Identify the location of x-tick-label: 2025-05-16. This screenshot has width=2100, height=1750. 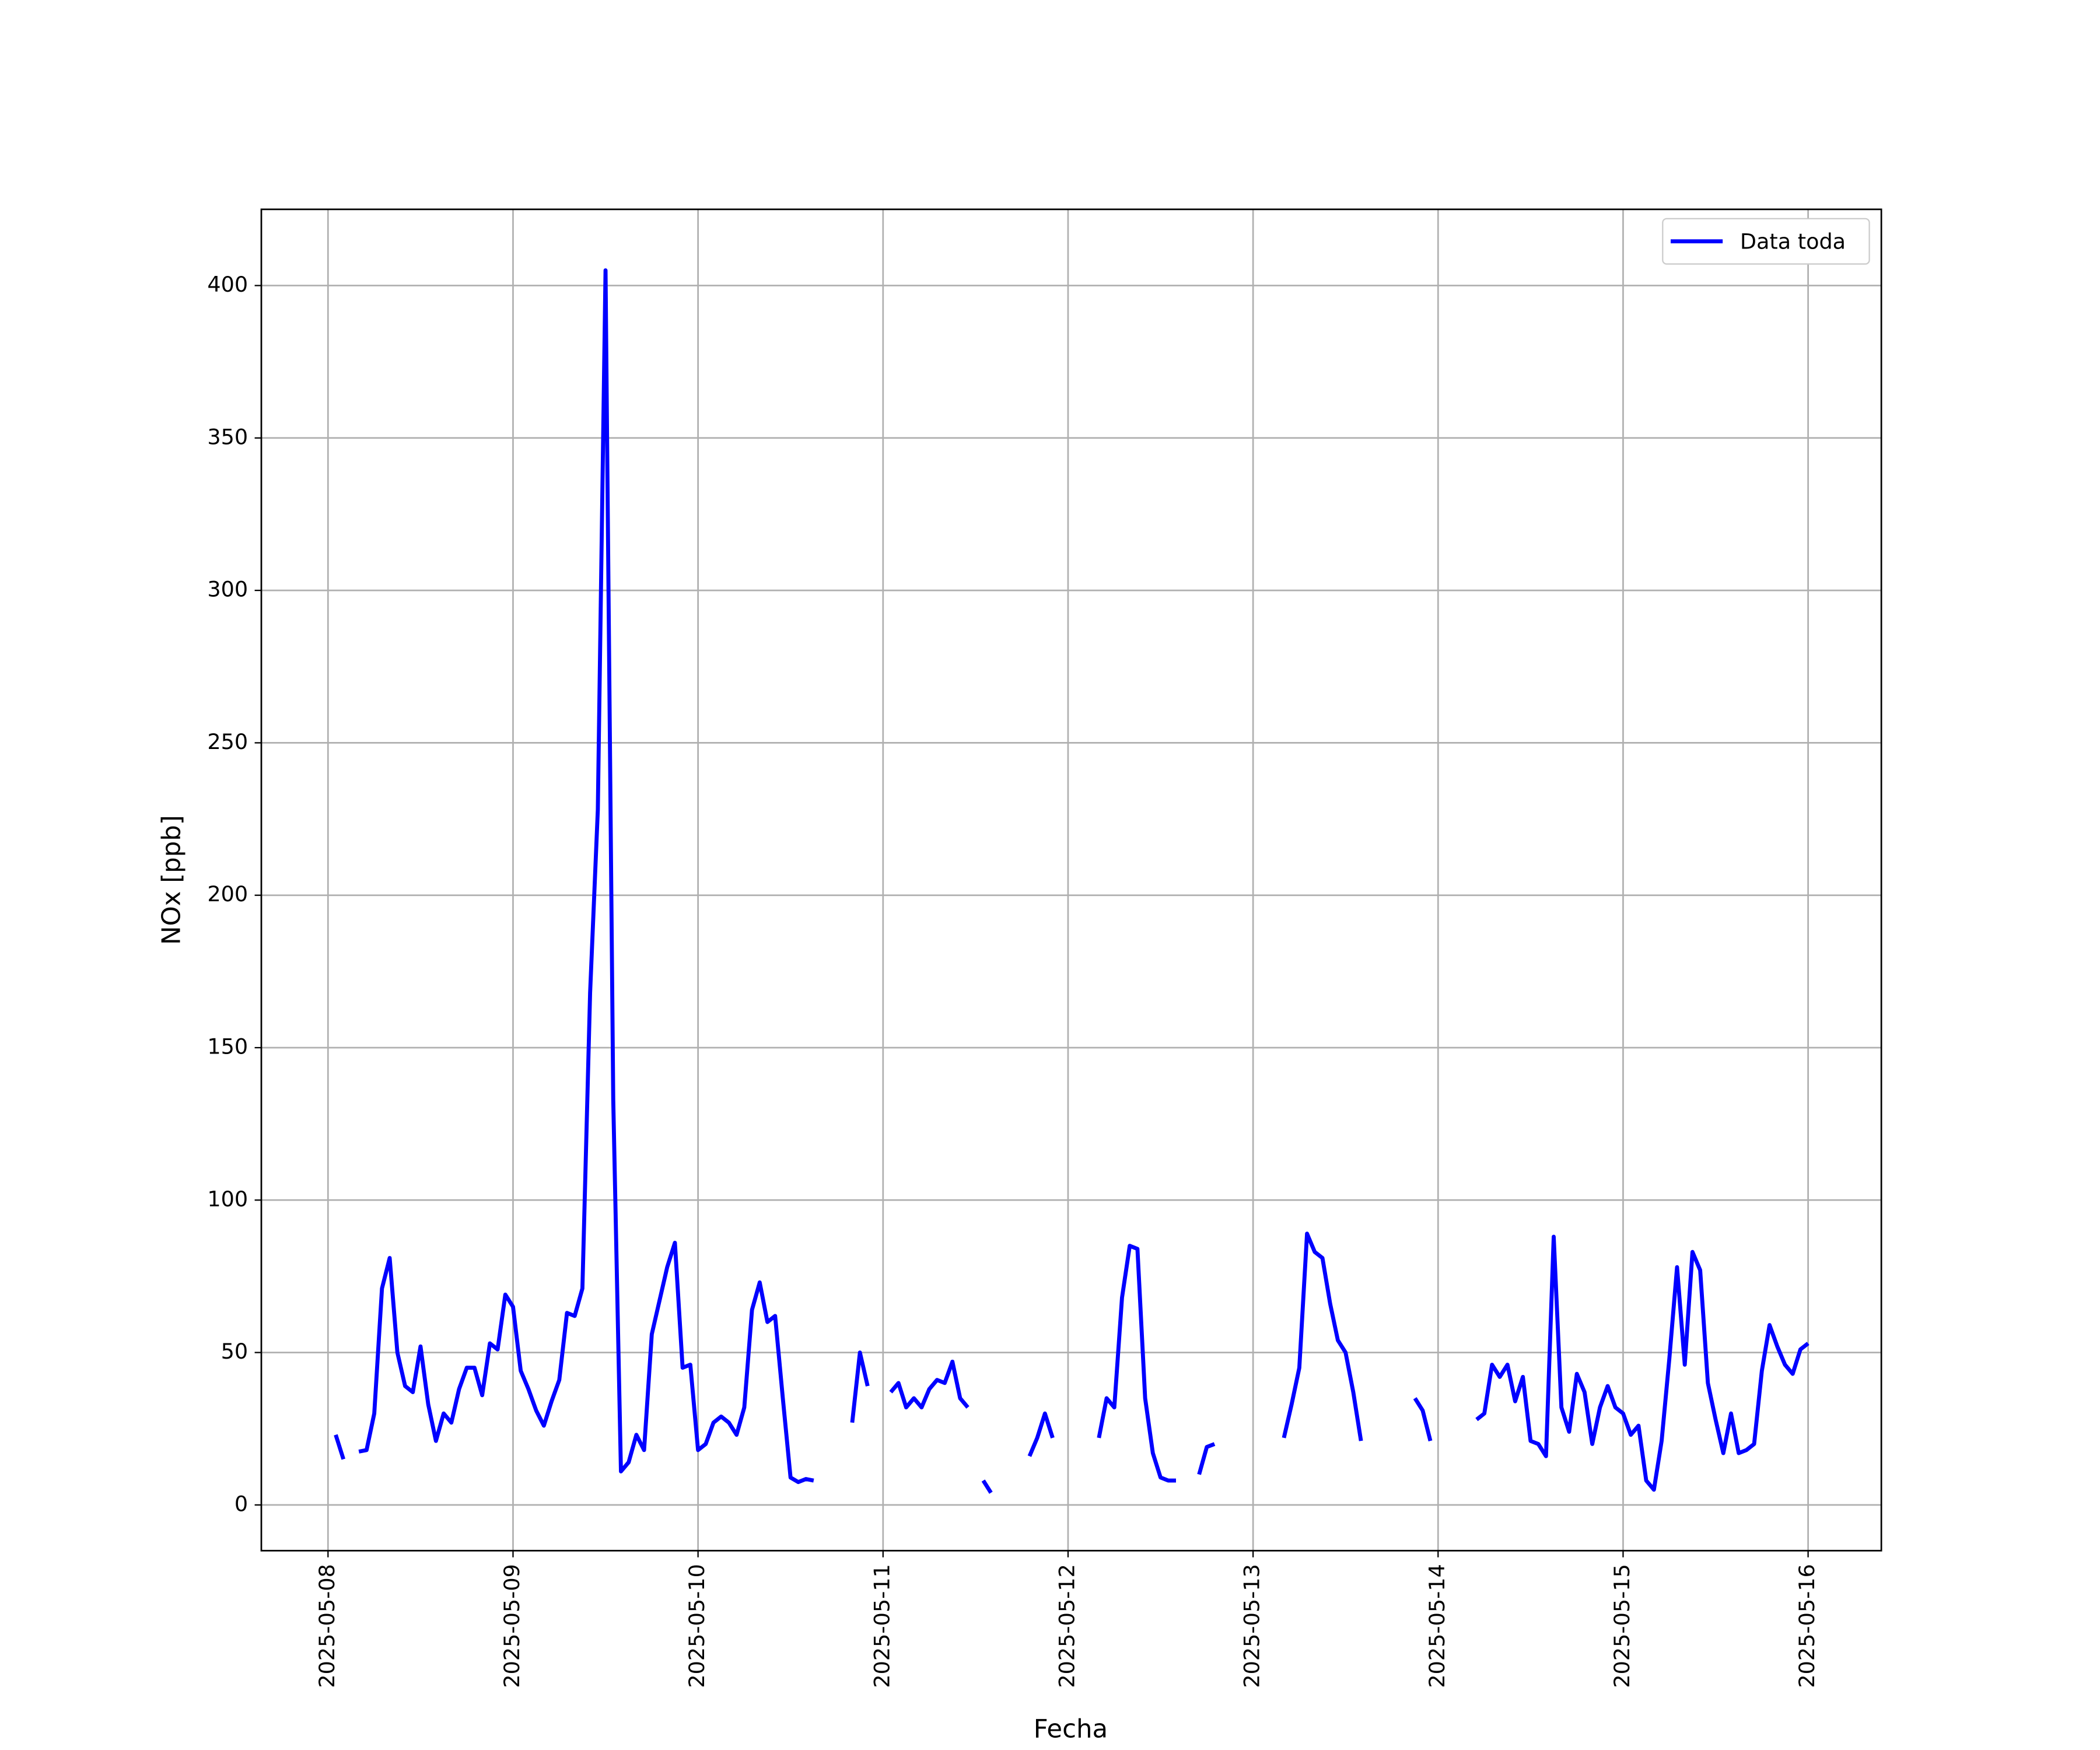
(1806, 1626).